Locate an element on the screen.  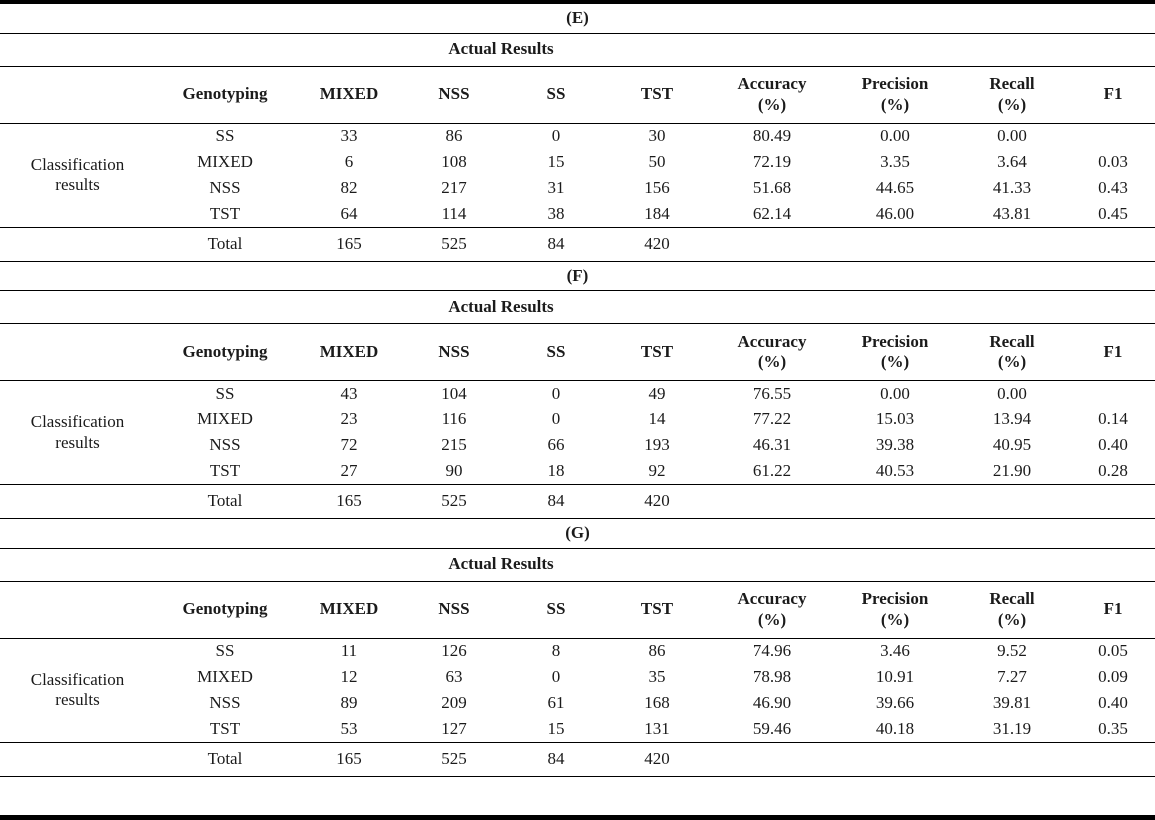
data-cell: 8 is located at coordinates (556, 651).